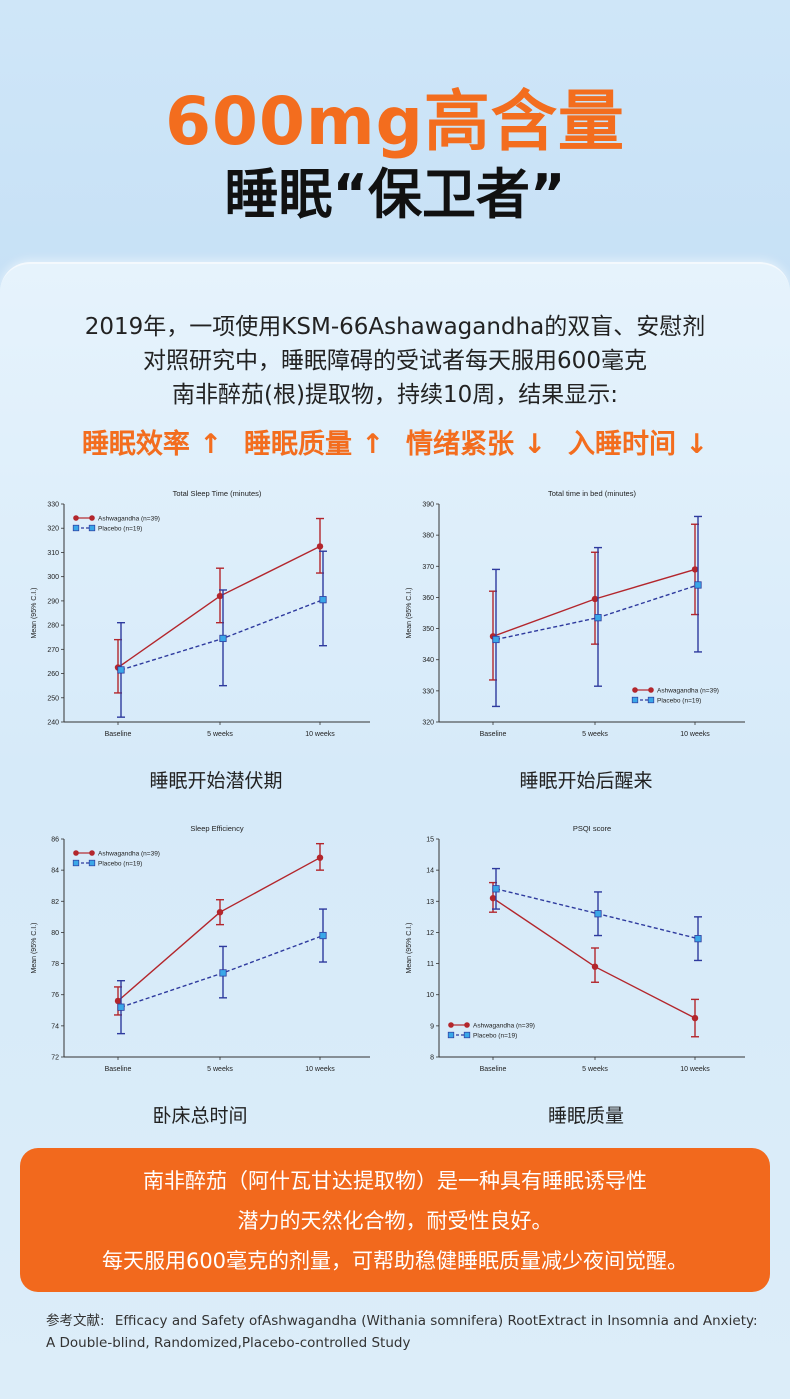 Image resolution: width=790 pixels, height=1399 pixels. Describe the element at coordinates (592, 493) in the screenshot. I see `chart-title: Total time in bed (minutes)` at that location.